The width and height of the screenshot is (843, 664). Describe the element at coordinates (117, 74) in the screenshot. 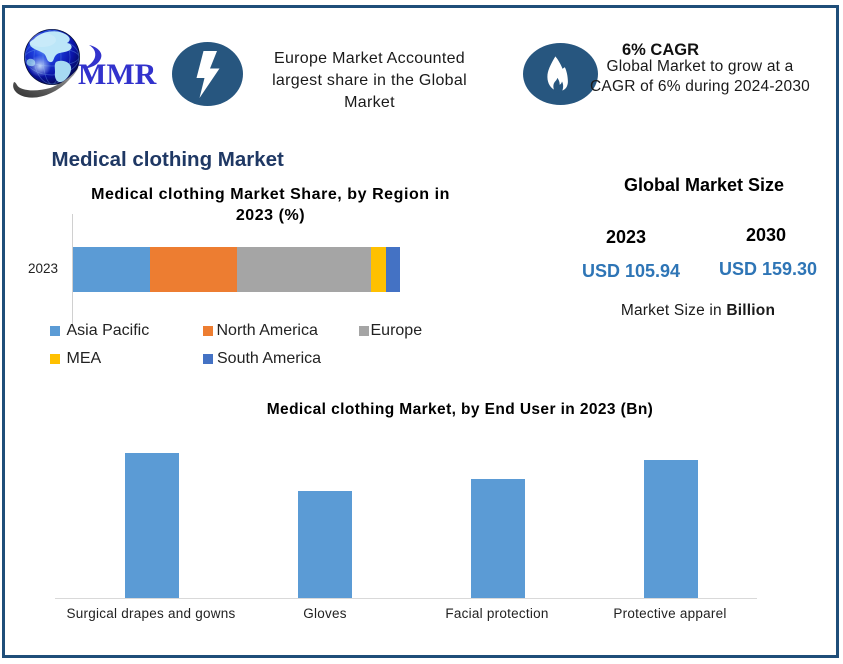

I see `svg-text: MMR` at that location.